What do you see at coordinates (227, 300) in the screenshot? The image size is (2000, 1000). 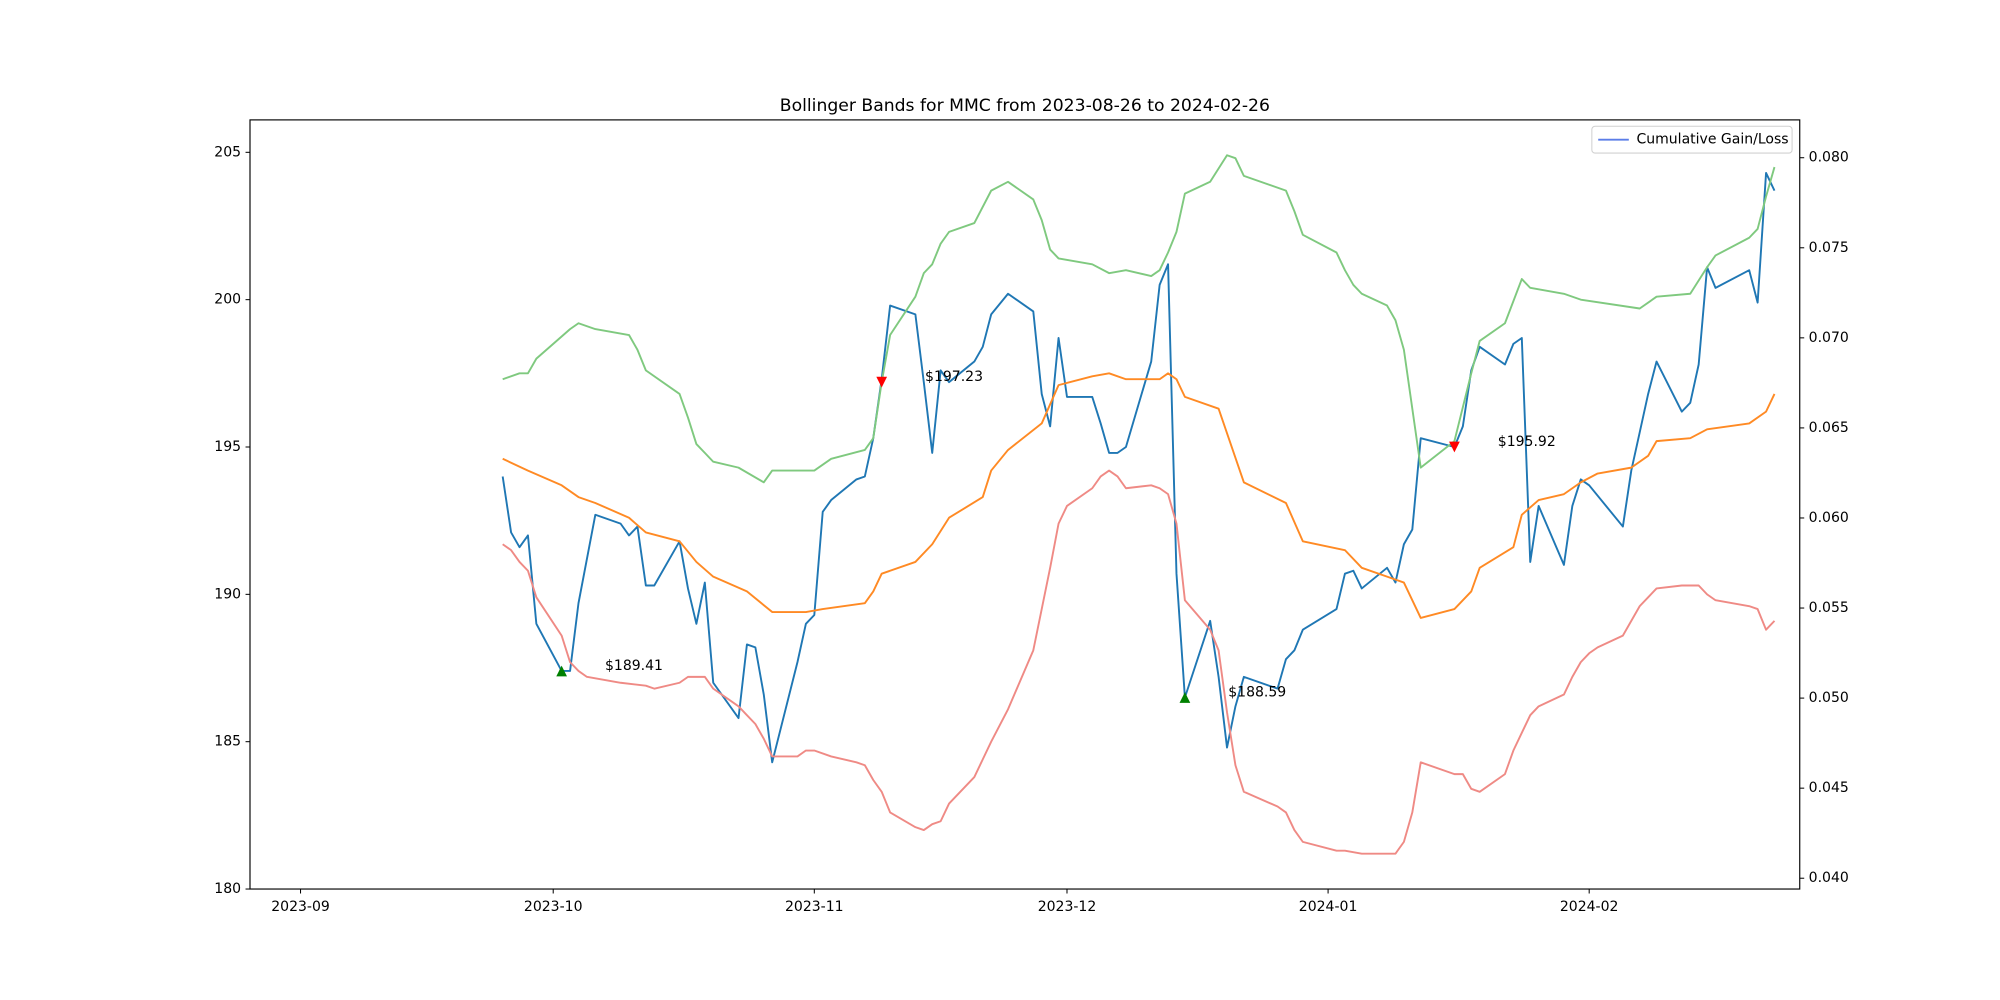 I see `y-tick-label: 200` at bounding box center [227, 300].